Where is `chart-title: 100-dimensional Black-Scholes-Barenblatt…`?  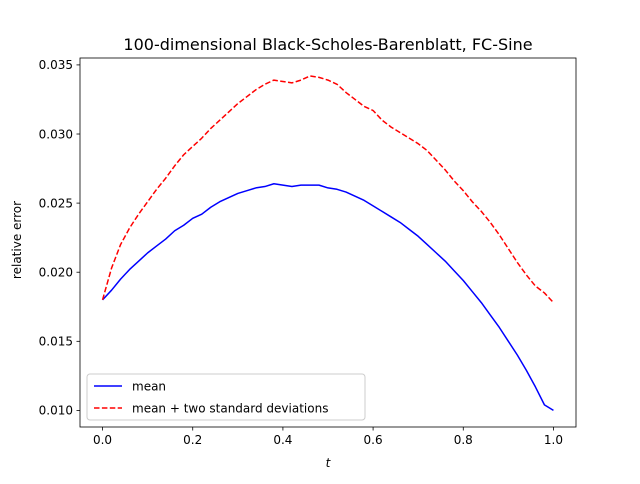 chart-title: 100-dimensional Black-Scholes-Barenblatt… is located at coordinates (327, 44).